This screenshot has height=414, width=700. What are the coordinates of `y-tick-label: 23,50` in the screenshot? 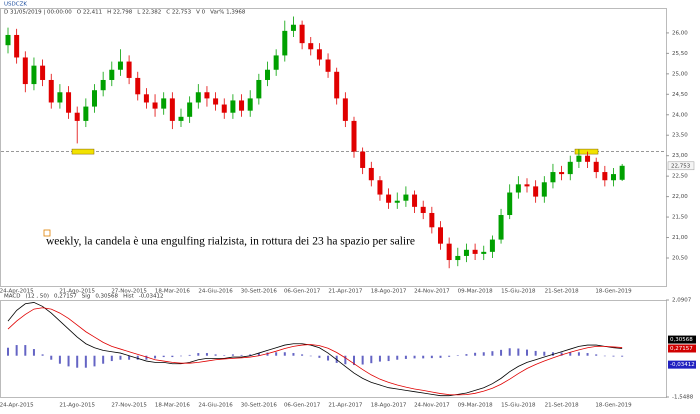 It's located at (680, 136).